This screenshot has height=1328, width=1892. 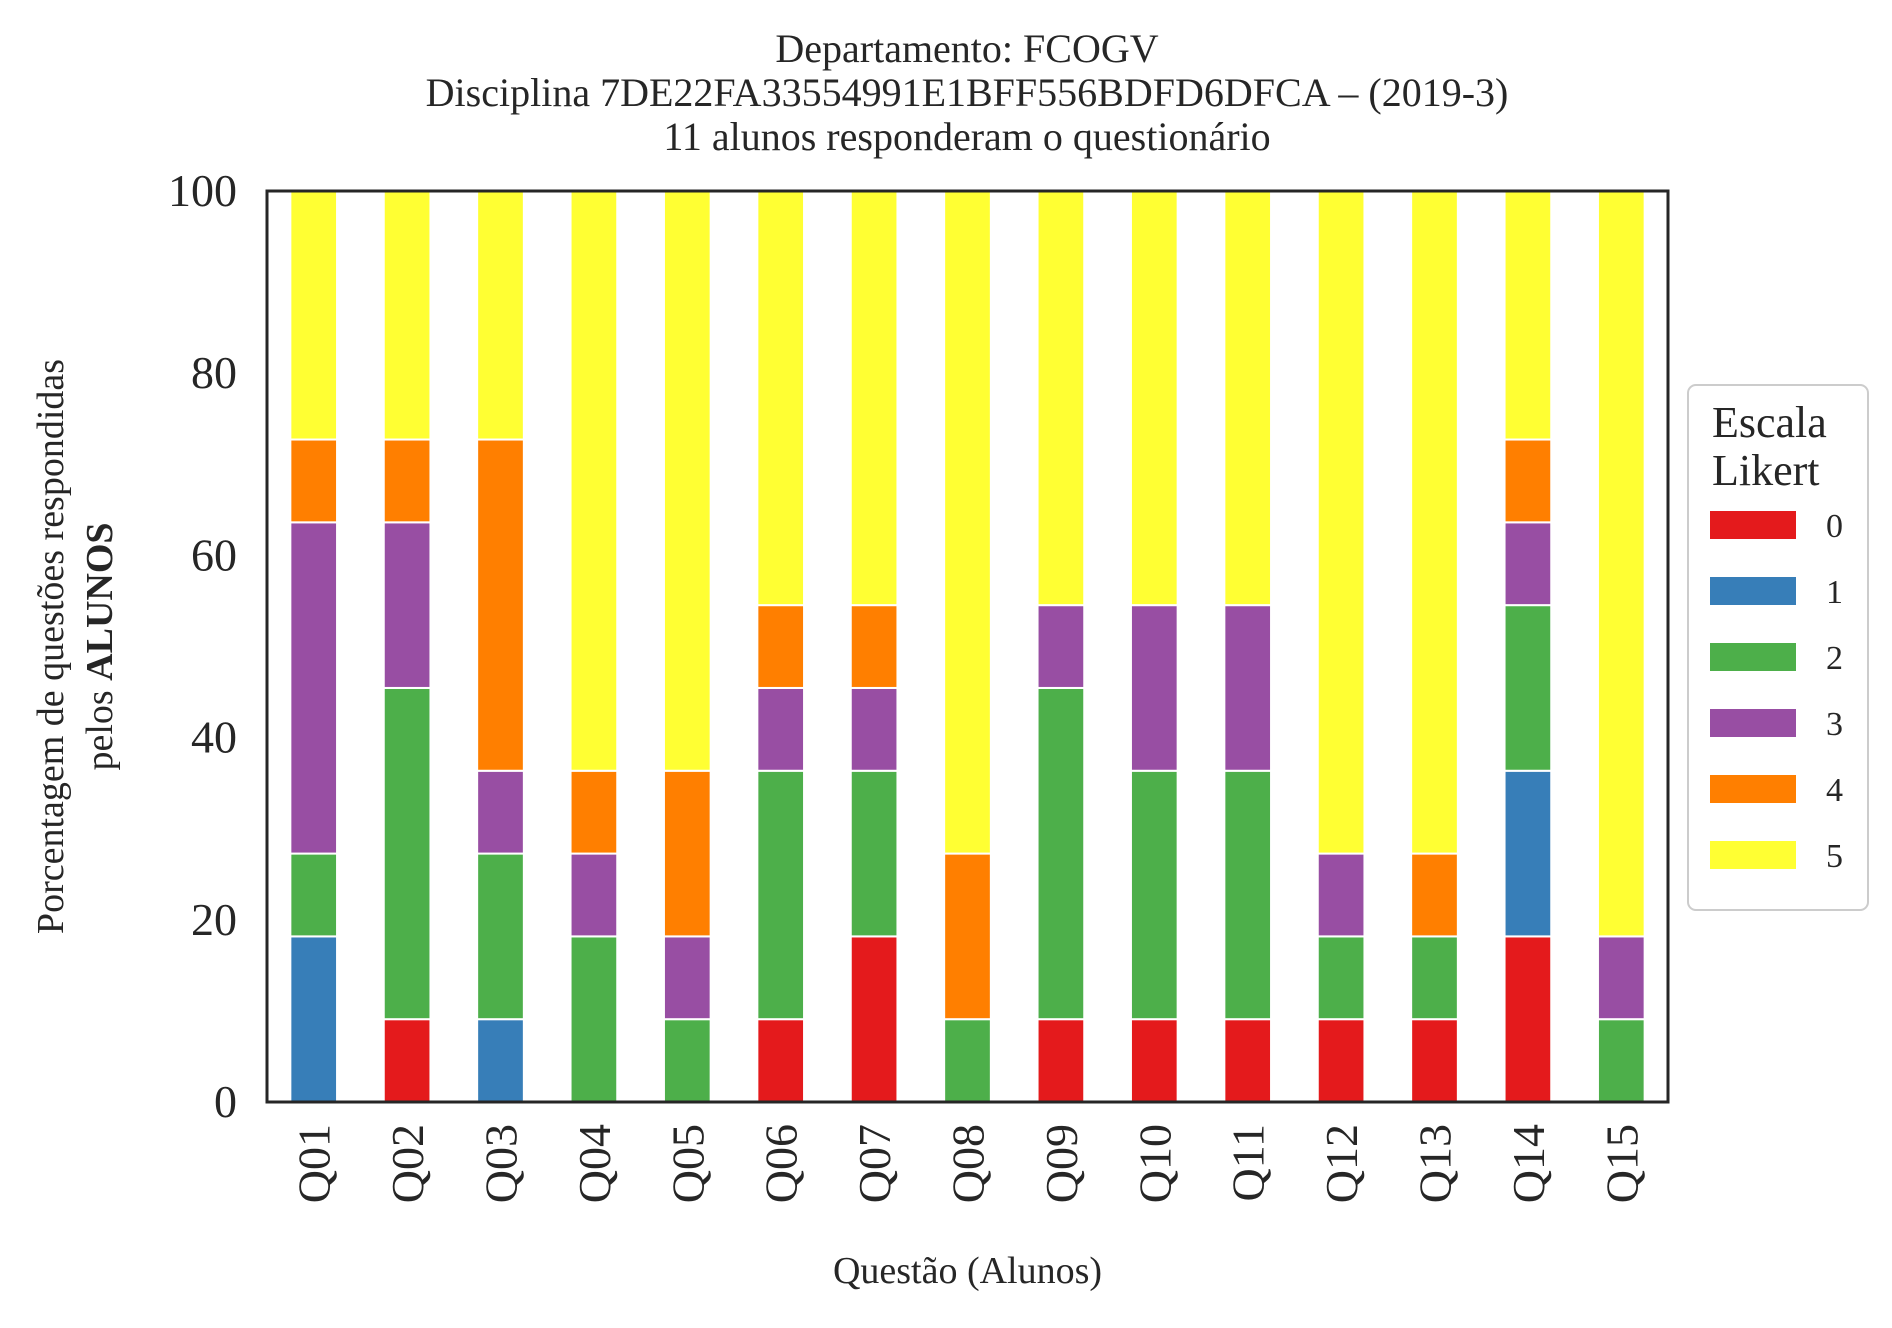 I want to click on x-tick-label-q10: Q10, so click(x=1154, y=1163).